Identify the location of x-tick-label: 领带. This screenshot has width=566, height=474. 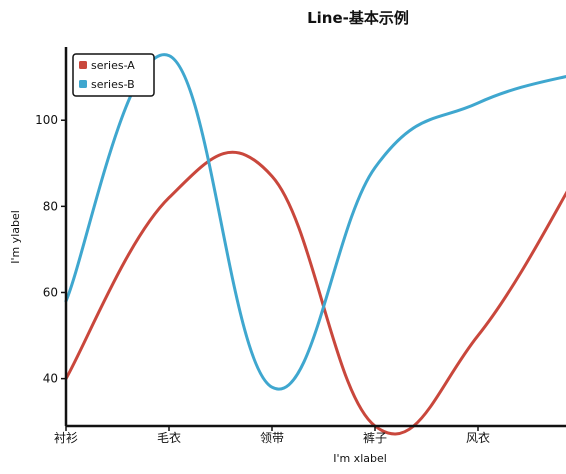
(272, 438).